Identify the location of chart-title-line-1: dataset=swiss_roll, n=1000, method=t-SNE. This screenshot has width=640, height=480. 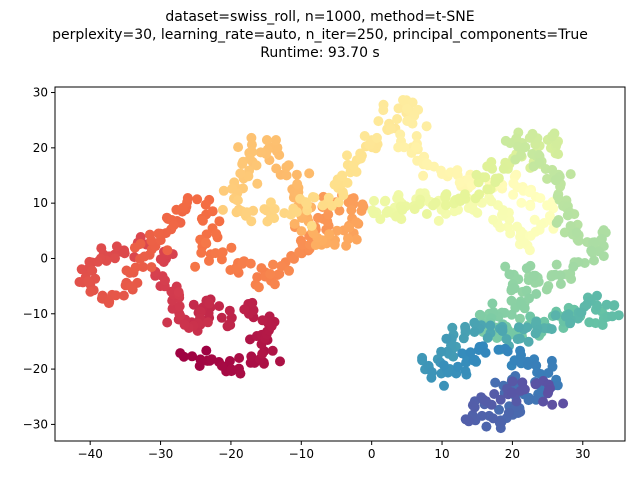
(319, 17).